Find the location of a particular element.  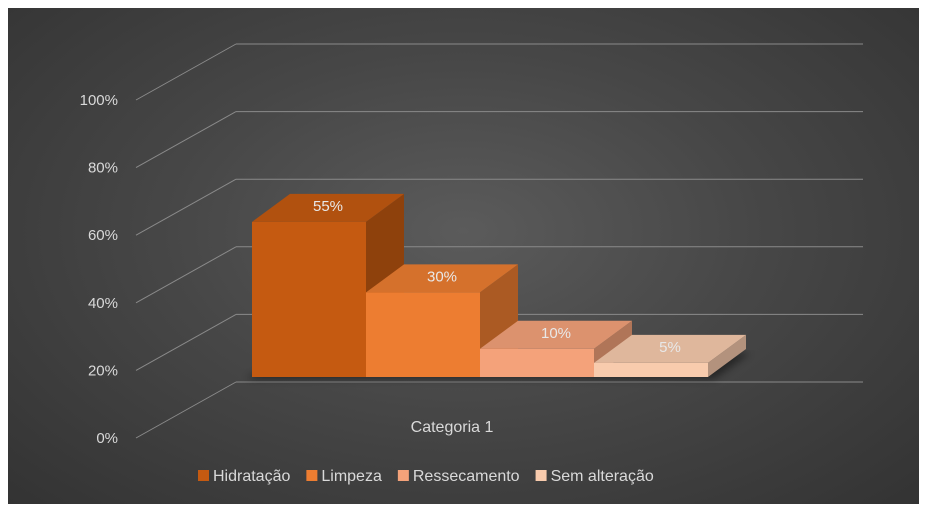

legend-item: Ressecamento is located at coordinates (458, 476).